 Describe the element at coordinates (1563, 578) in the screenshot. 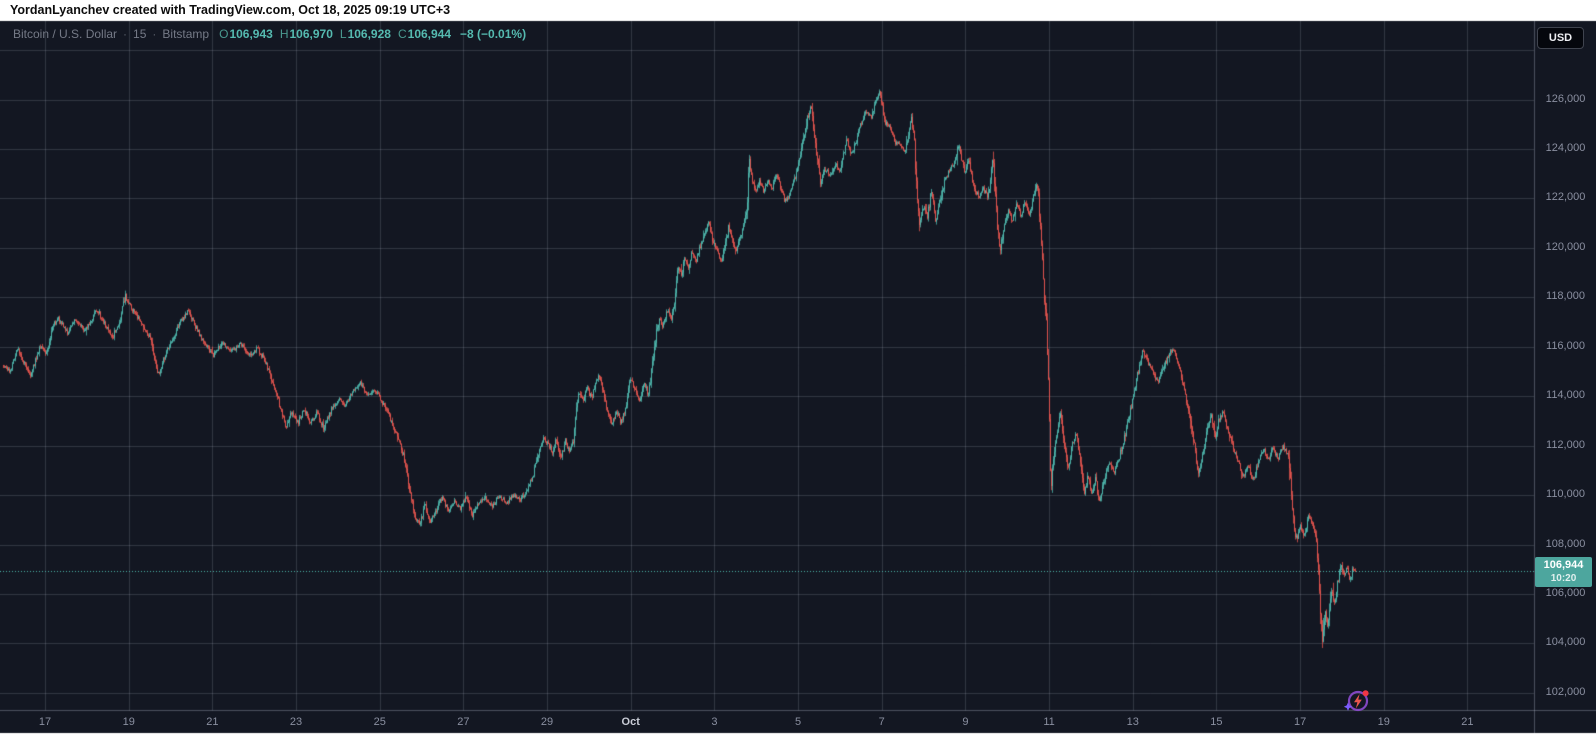

I see `countdown-timer: 10:20` at that location.